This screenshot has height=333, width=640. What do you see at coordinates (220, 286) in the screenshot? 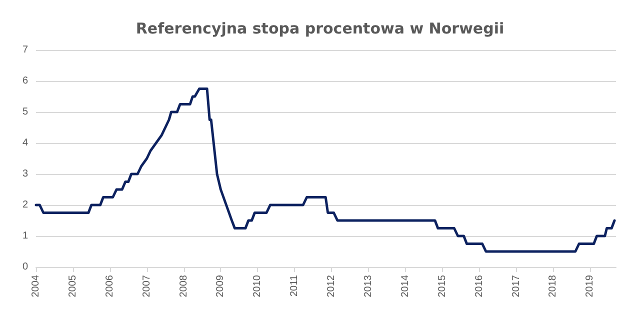
I see `x-tick-label: 2009` at bounding box center [220, 286].